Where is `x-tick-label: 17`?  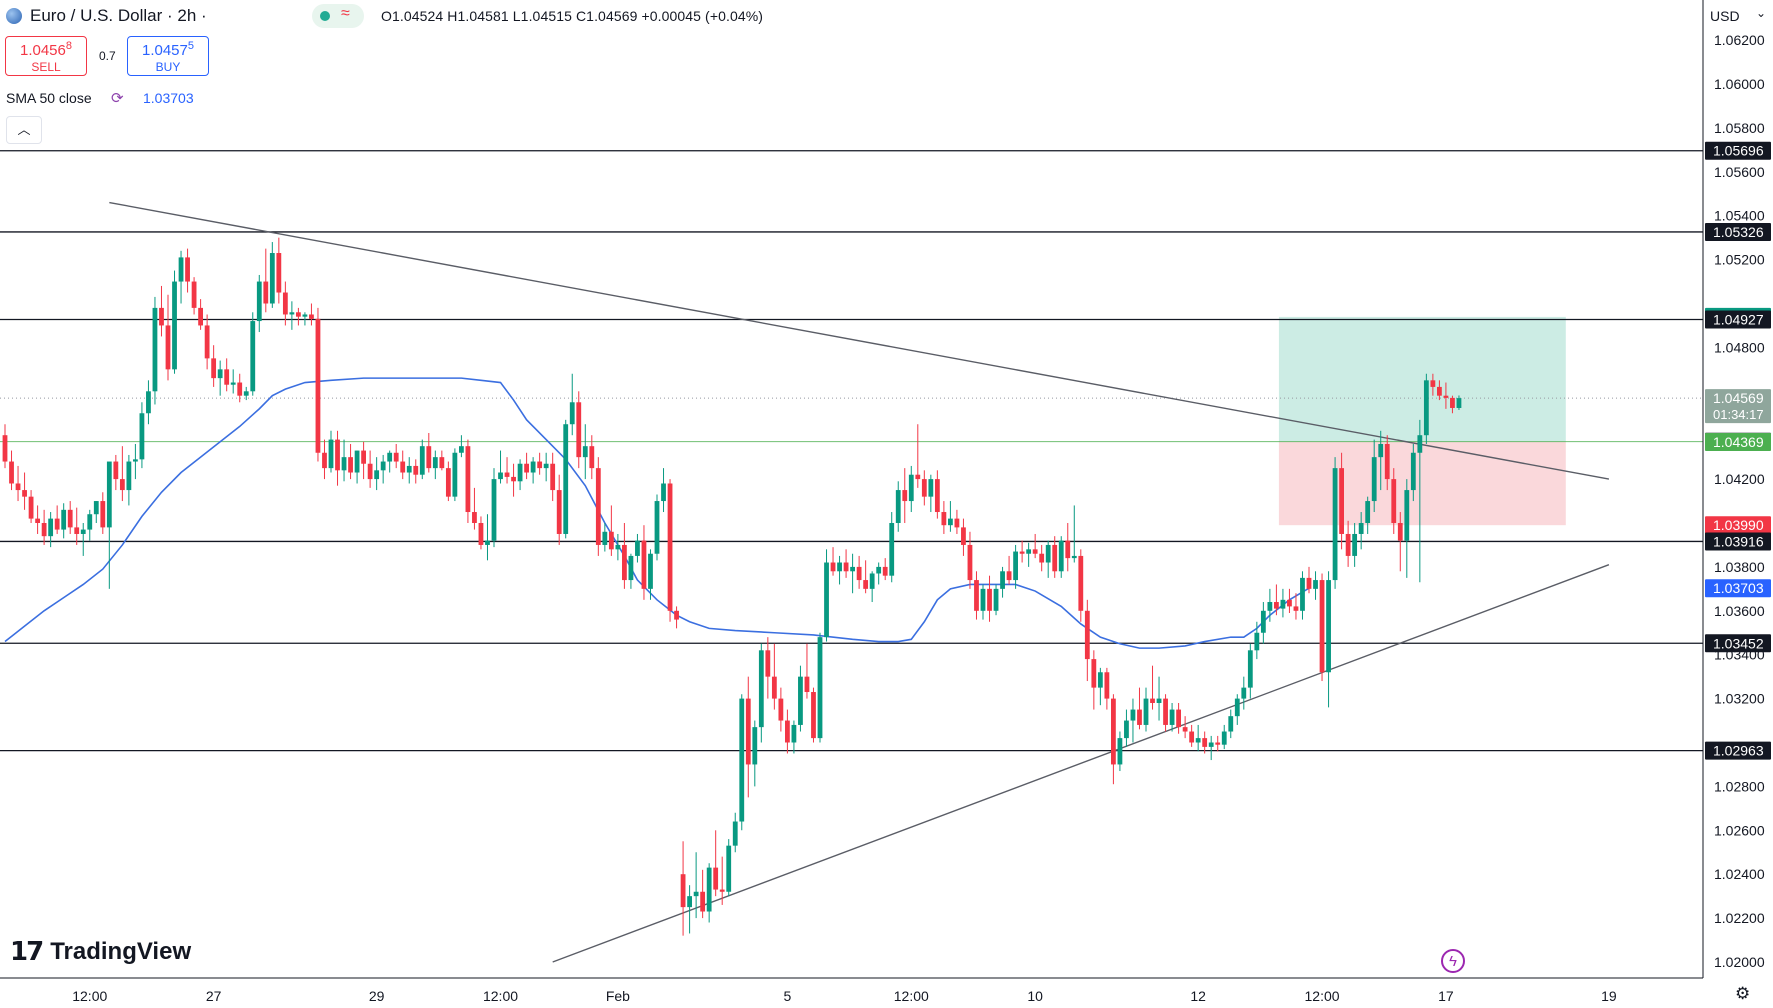
x-tick-label: 17 is located at coordinates (1446, 996).